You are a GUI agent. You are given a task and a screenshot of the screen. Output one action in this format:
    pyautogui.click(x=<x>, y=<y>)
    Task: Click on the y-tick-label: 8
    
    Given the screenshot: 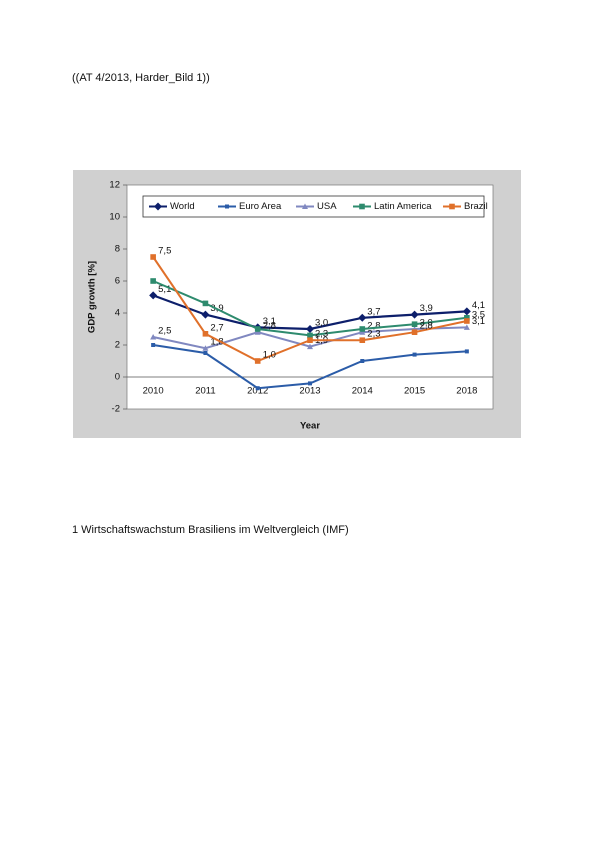 What is the action you would take?
    pyautogui.click(x=117, y=249)
    